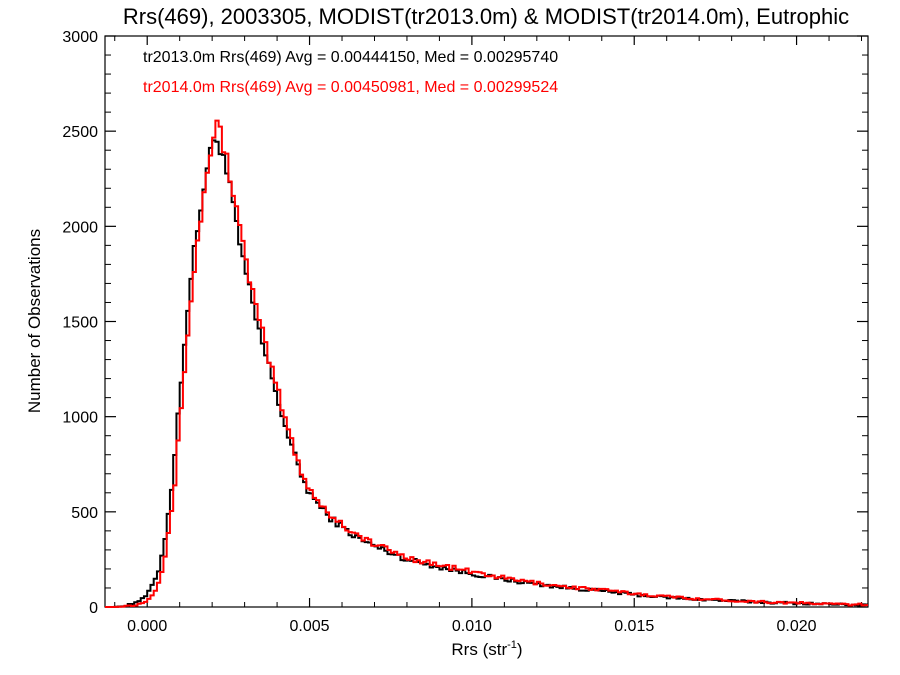  I want to click on x-axis-label: Rrs (str-1), so click(486, 649).